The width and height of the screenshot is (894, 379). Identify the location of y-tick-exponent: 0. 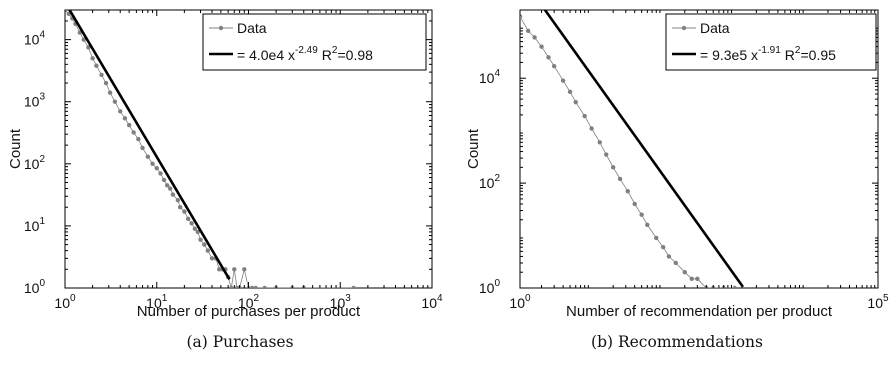
(42, 283).